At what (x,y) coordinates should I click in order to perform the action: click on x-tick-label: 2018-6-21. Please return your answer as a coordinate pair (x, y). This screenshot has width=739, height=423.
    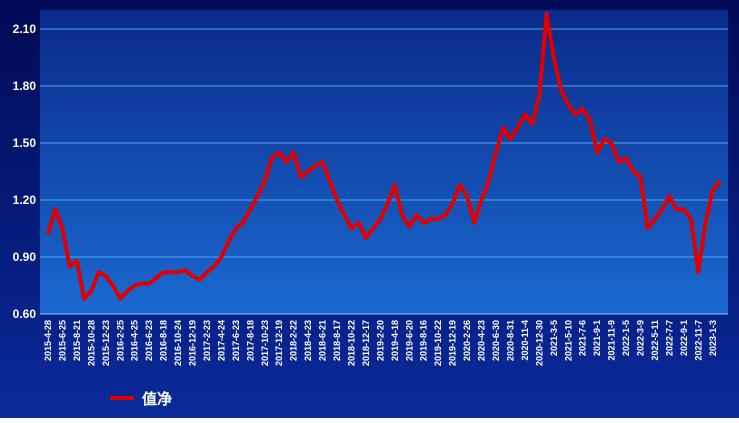
    Looking at the image, I should click on (323, 340).